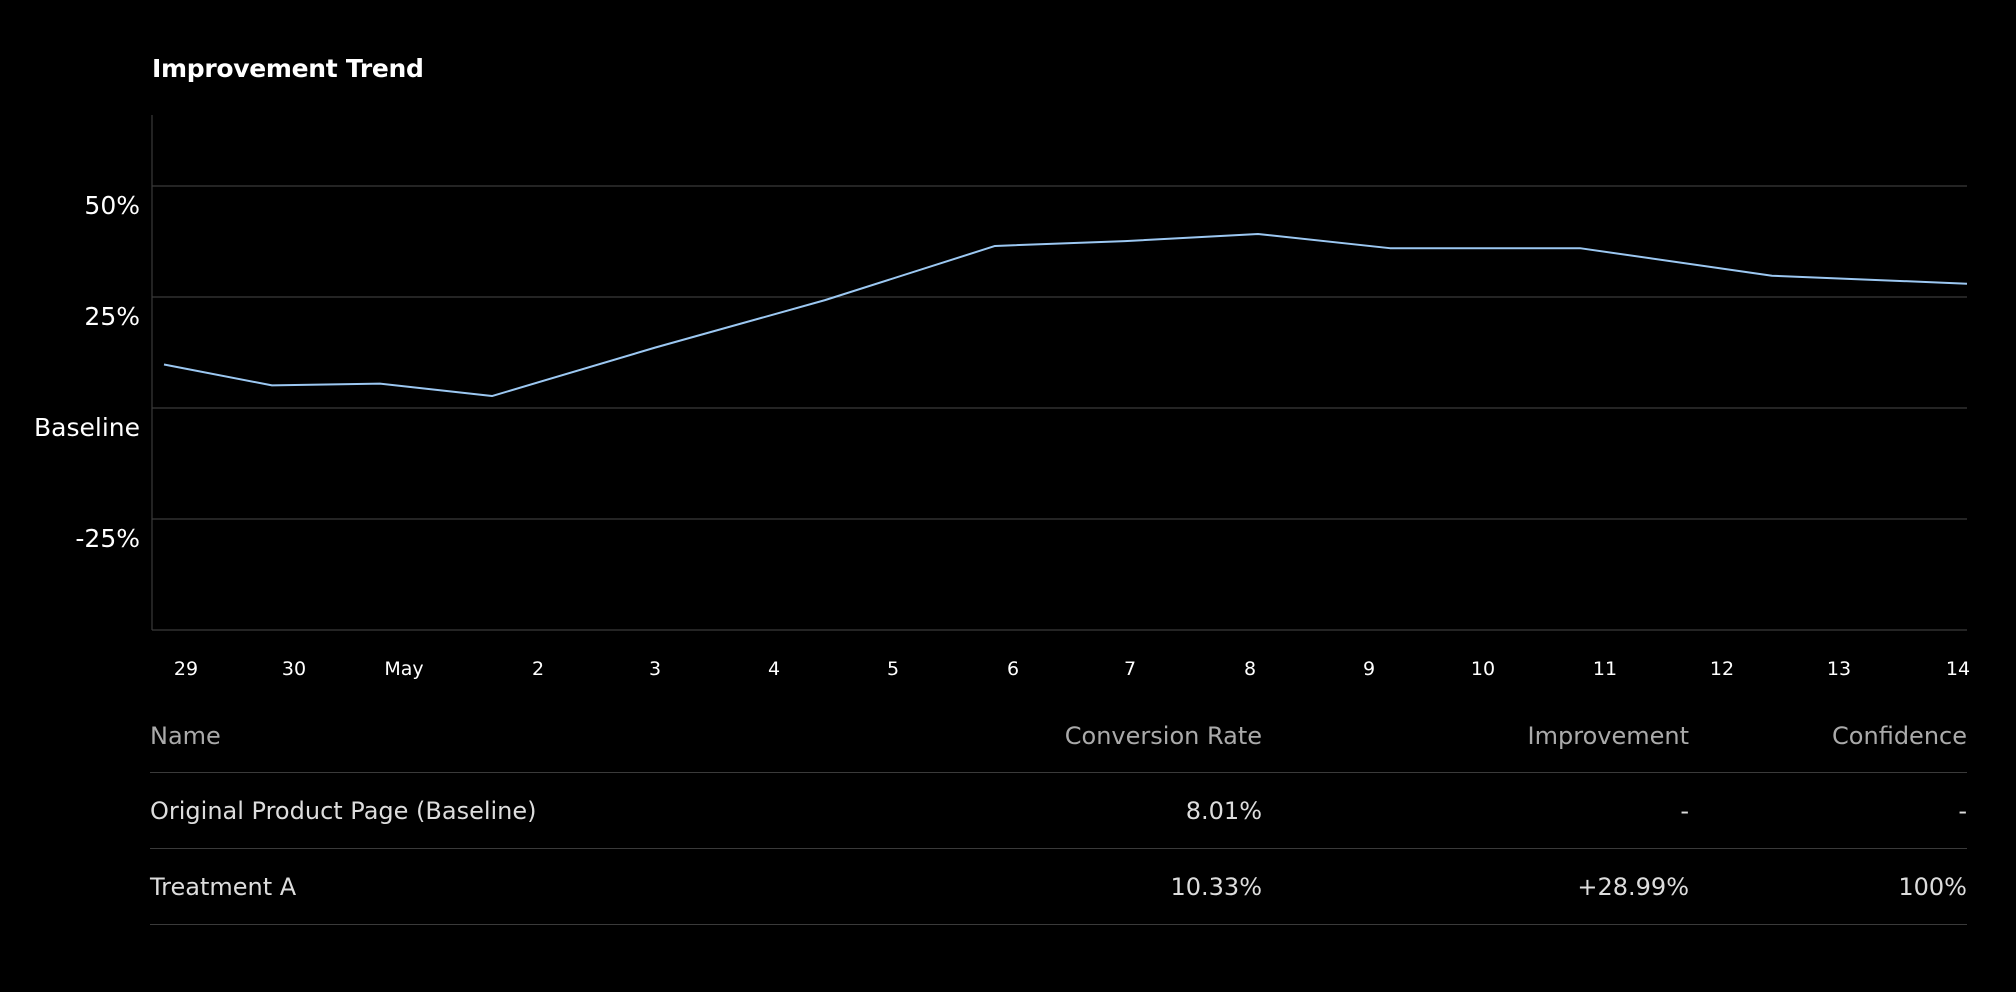 The width and height of the screenshot is (2016, 992). Describe the element at coordinates (440, 747) in the screenshot. I see `header-name: Name` at that location.